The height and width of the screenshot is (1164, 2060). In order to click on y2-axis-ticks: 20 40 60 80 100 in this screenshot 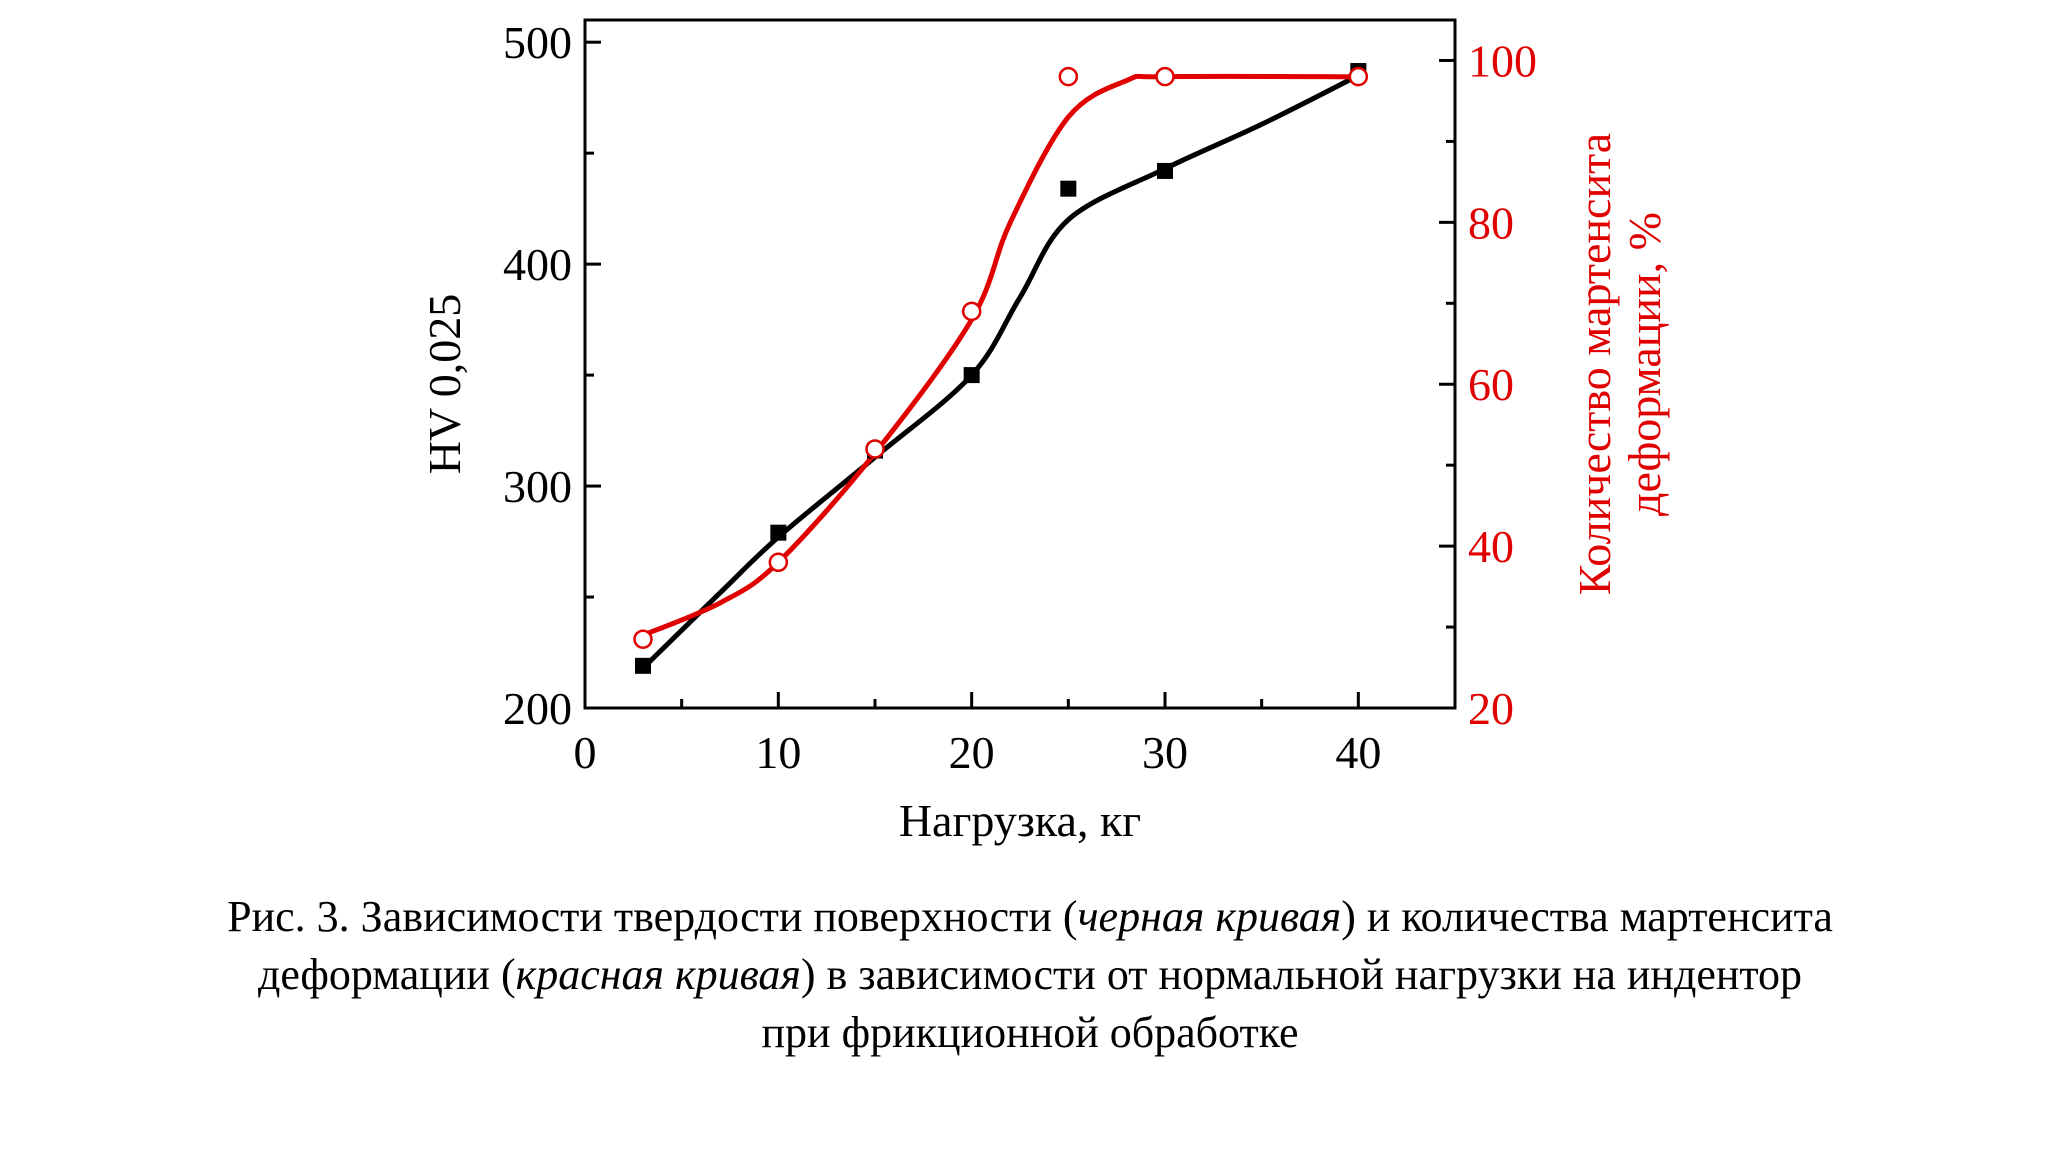, I will do `click(1488, 384)`.